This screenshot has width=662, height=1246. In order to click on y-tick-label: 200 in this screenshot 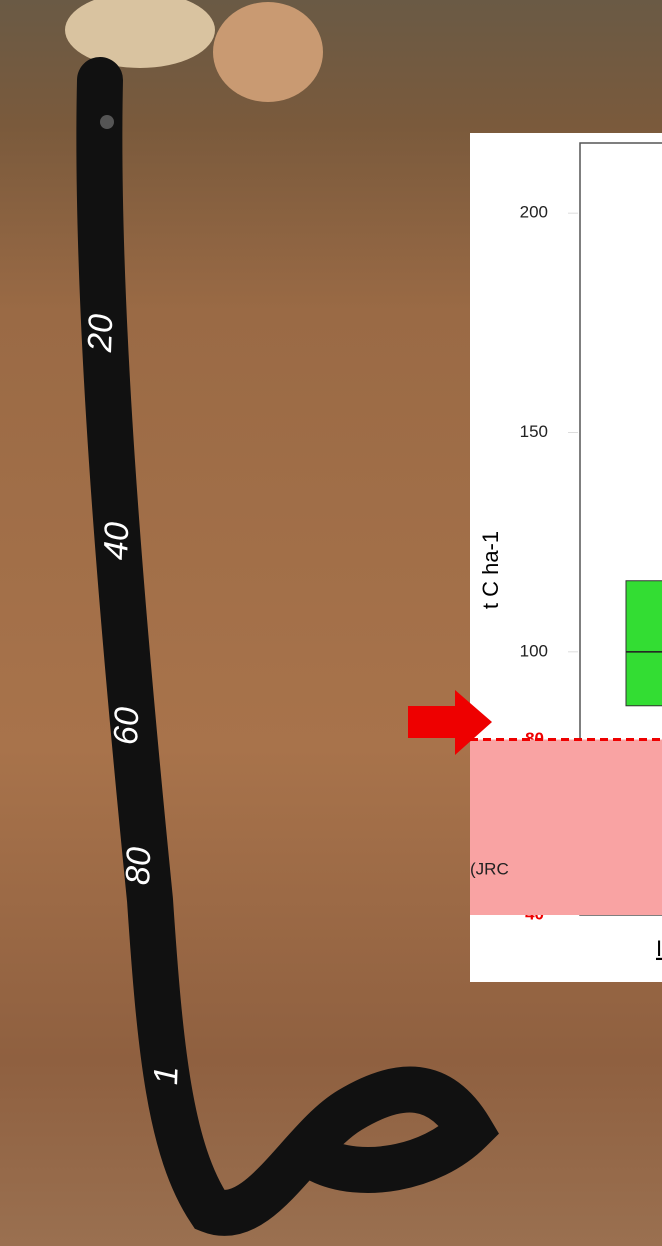, I will do `click(534, 212)`.